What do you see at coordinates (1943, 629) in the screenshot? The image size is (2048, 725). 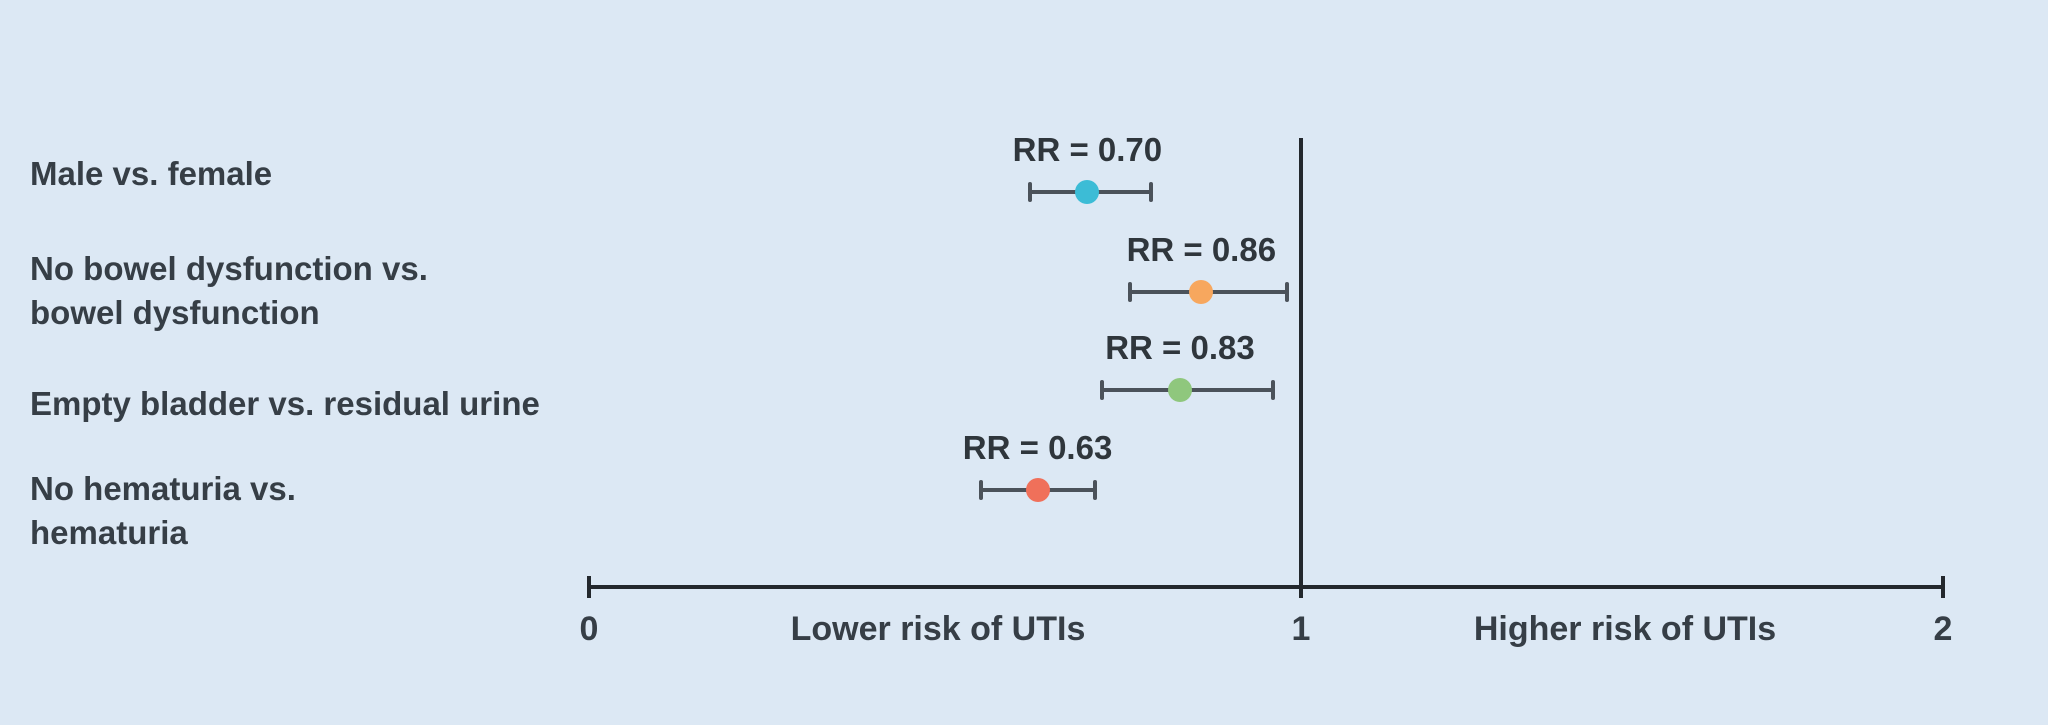 I see `x-axis-tick-label: 2` at bounding box center [1943, 629].